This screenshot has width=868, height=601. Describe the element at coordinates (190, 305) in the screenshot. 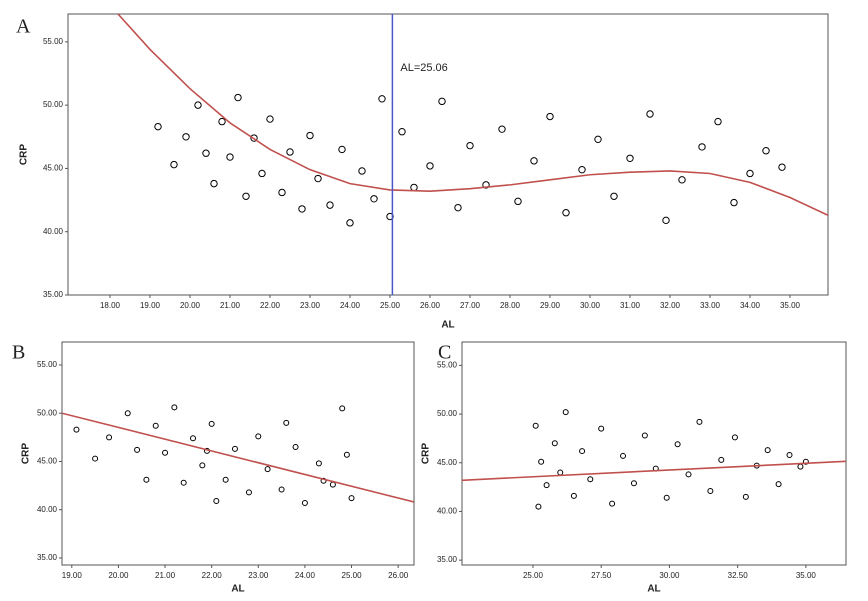

I see `x-tick-label: 20.00` at that location.